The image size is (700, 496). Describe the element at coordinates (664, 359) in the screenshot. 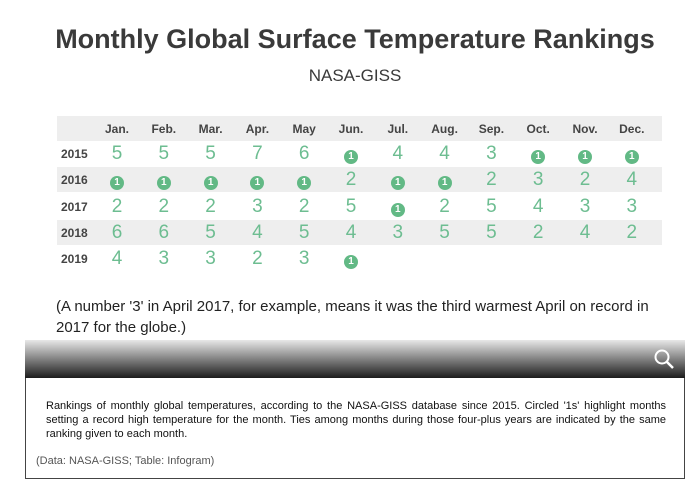

I see `zoom-icon` at that location.